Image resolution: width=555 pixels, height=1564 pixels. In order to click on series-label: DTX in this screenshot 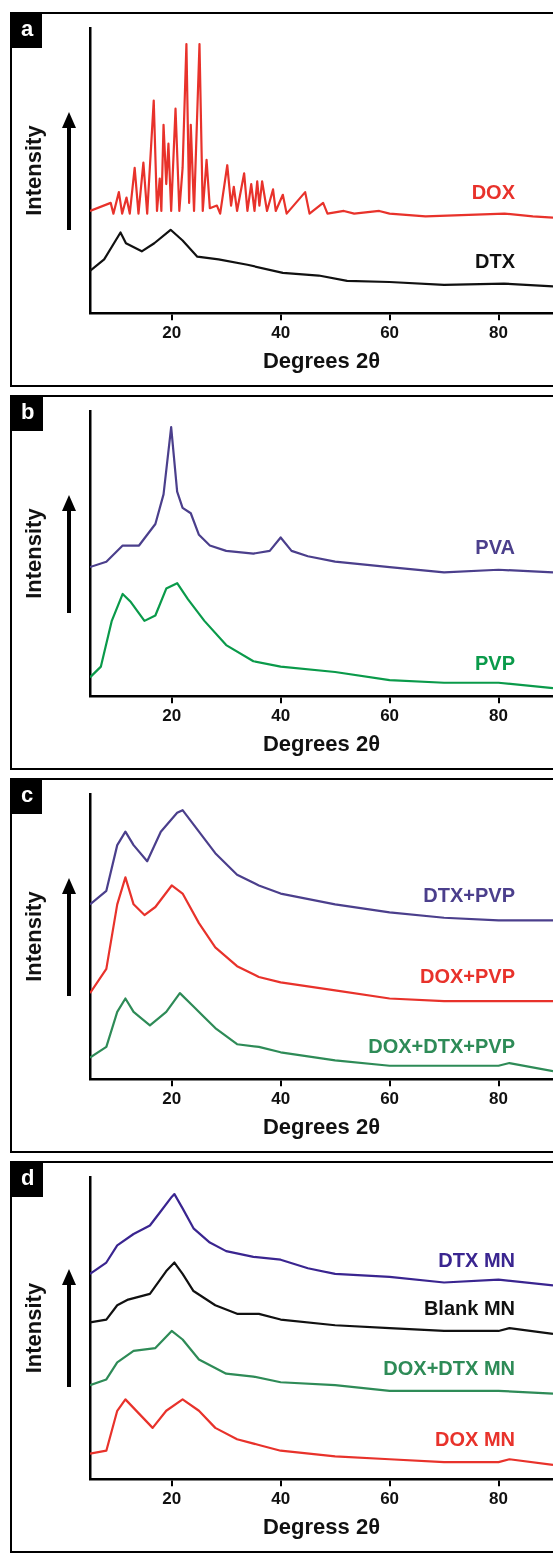, I will do `click(495, 260)`.